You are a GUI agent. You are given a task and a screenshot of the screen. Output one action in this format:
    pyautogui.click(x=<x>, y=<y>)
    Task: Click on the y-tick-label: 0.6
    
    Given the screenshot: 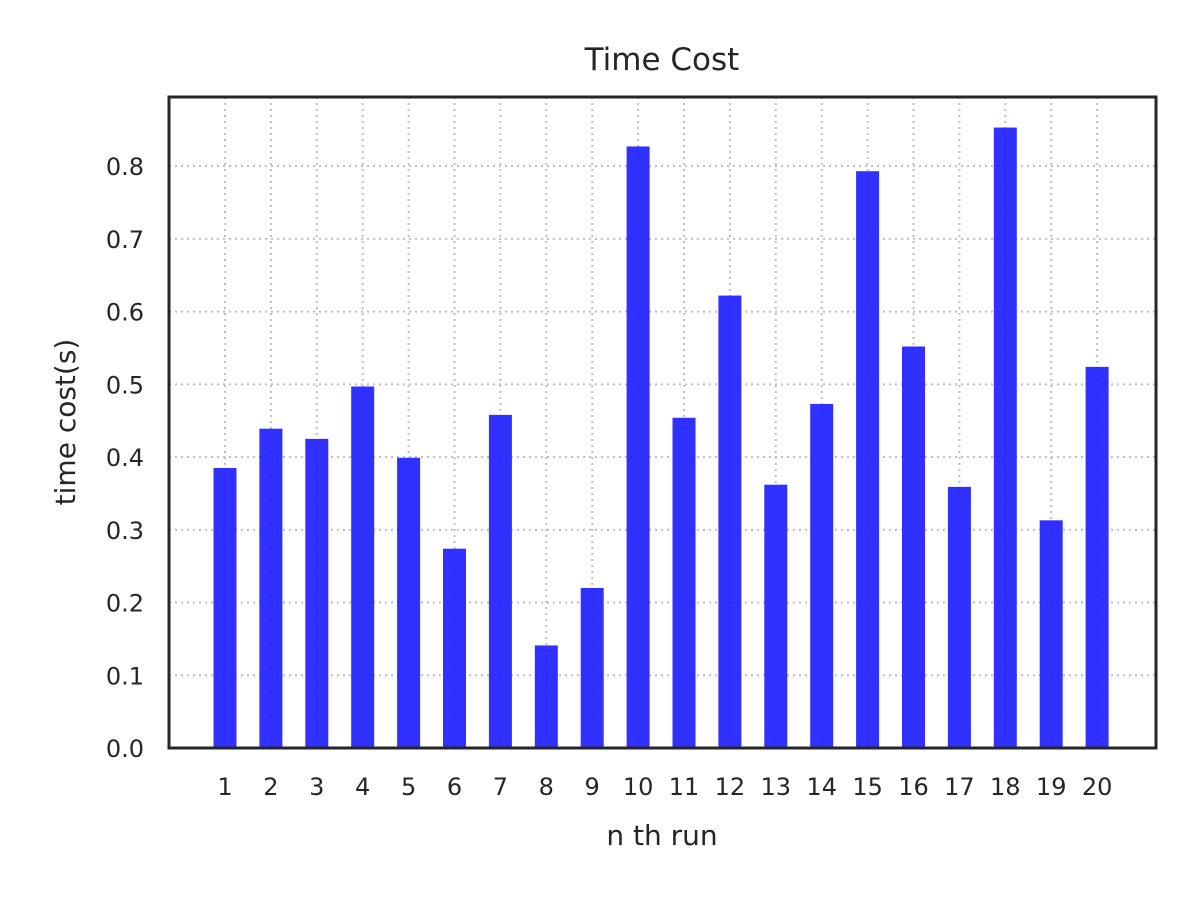 What is the action you would take?
    pyautogui.click(x=125, y=313)
    